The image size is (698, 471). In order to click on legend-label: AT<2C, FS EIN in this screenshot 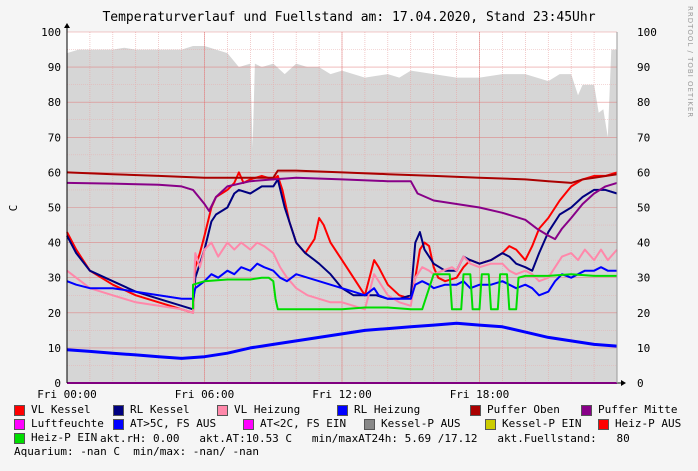, I will do `click(303, 423)`.